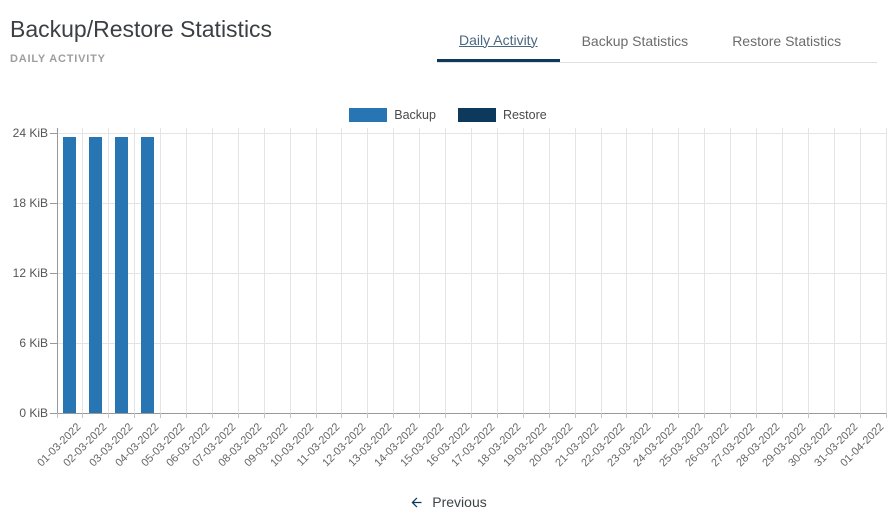 The height and width of the screenshot is (526, 896). I want to click on backup-color-swatch, so click(368, 115).